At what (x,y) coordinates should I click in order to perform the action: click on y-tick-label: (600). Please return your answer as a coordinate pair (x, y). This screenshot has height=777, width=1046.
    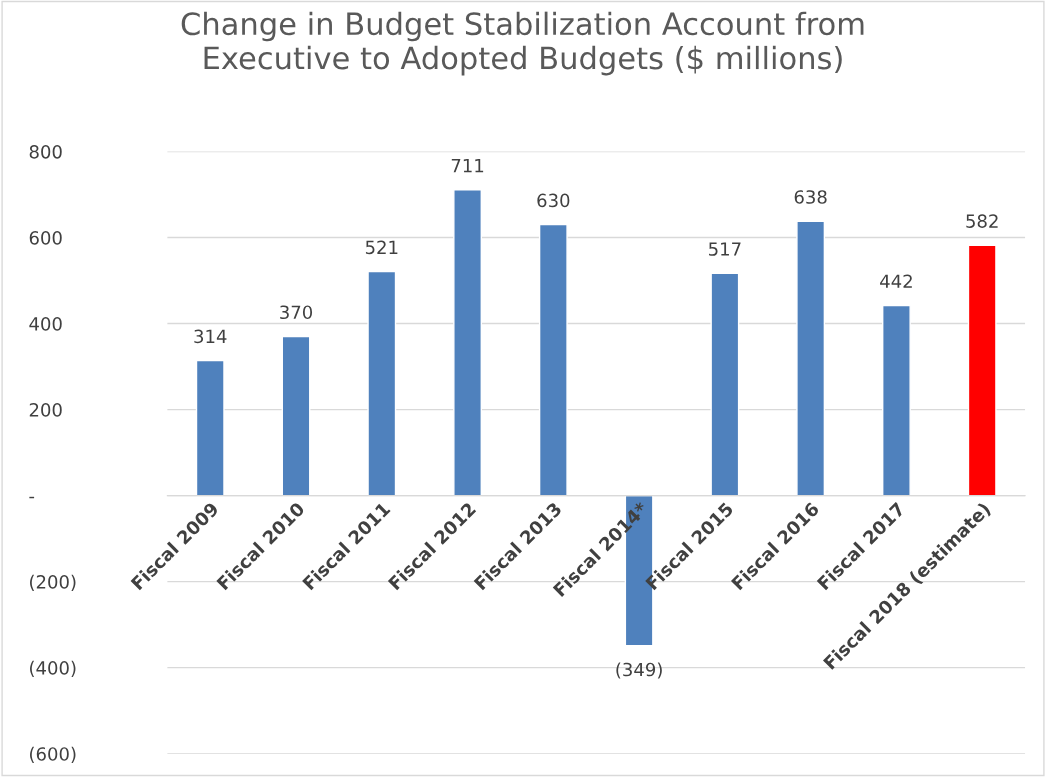
    Looking at the image, I should click on (53, 754).